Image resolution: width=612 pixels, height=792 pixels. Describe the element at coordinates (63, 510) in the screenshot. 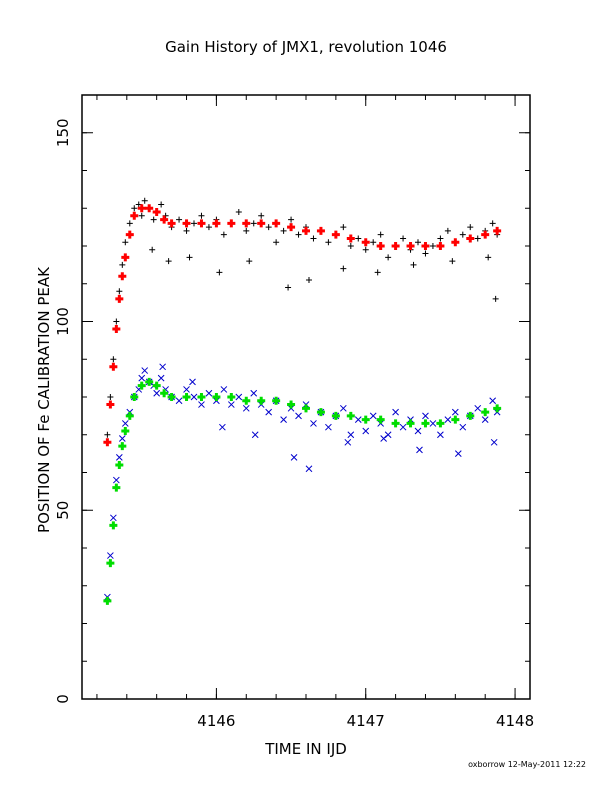

I see `y-tick-label: 50` at that location.